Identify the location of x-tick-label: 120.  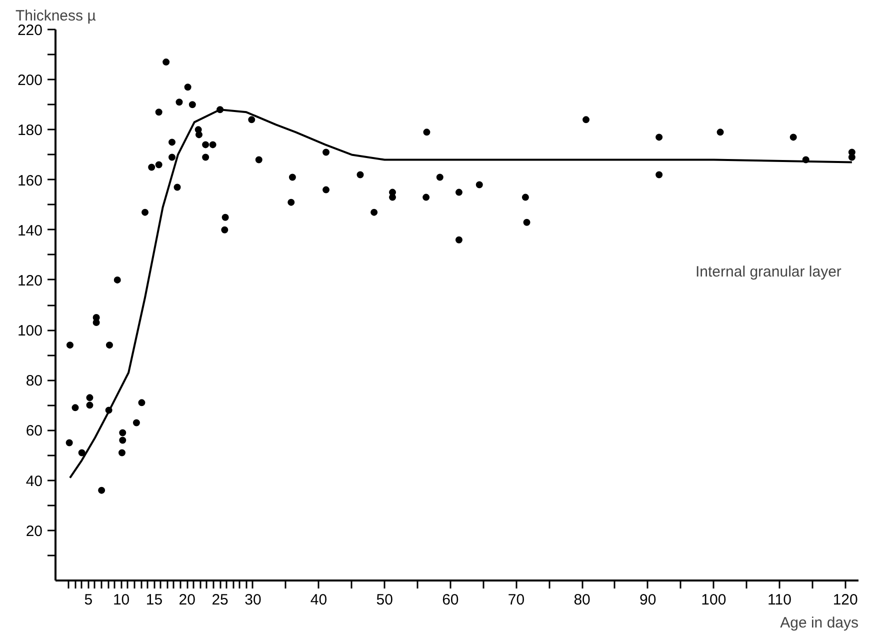
(845, 600).